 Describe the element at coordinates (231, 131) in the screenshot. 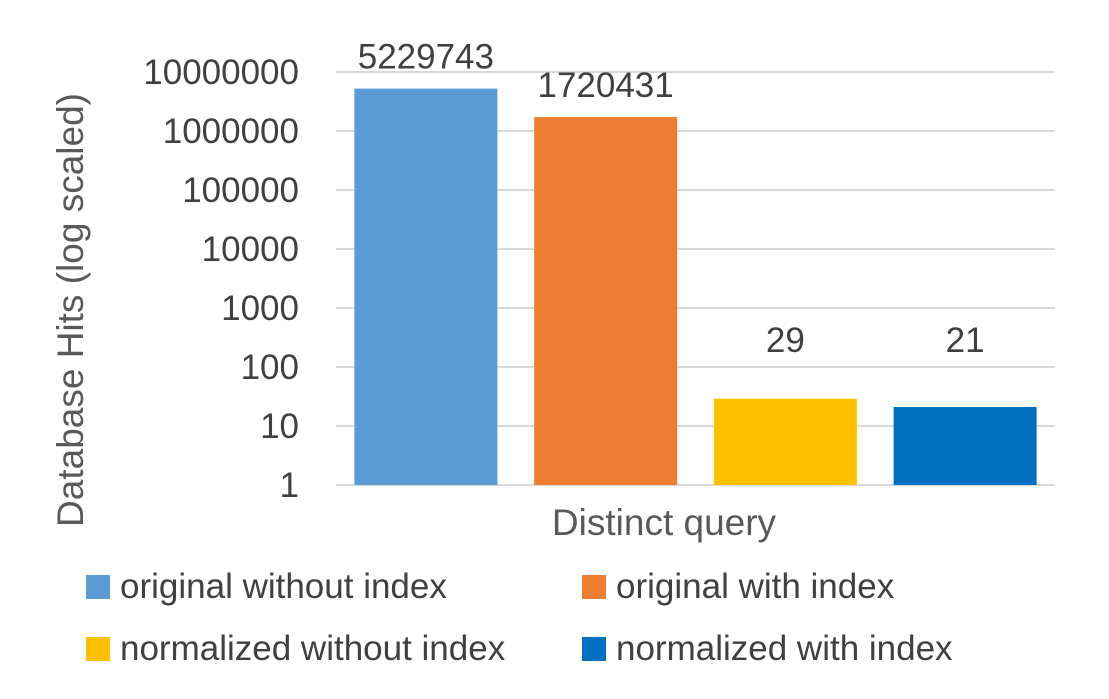

I see `y-tick-label: 1000000` at that location.